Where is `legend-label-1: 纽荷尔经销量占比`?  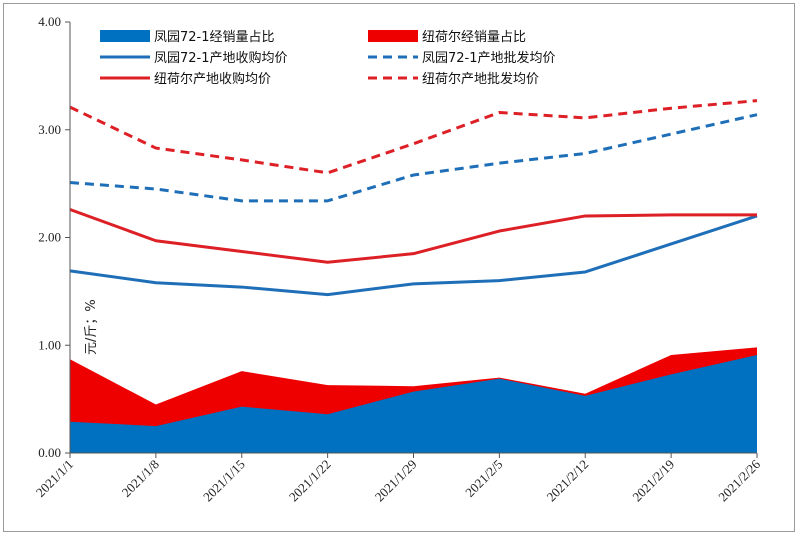 legend-label-1: 纽荷尔经销量占比 is located at coordinates (474, 37).